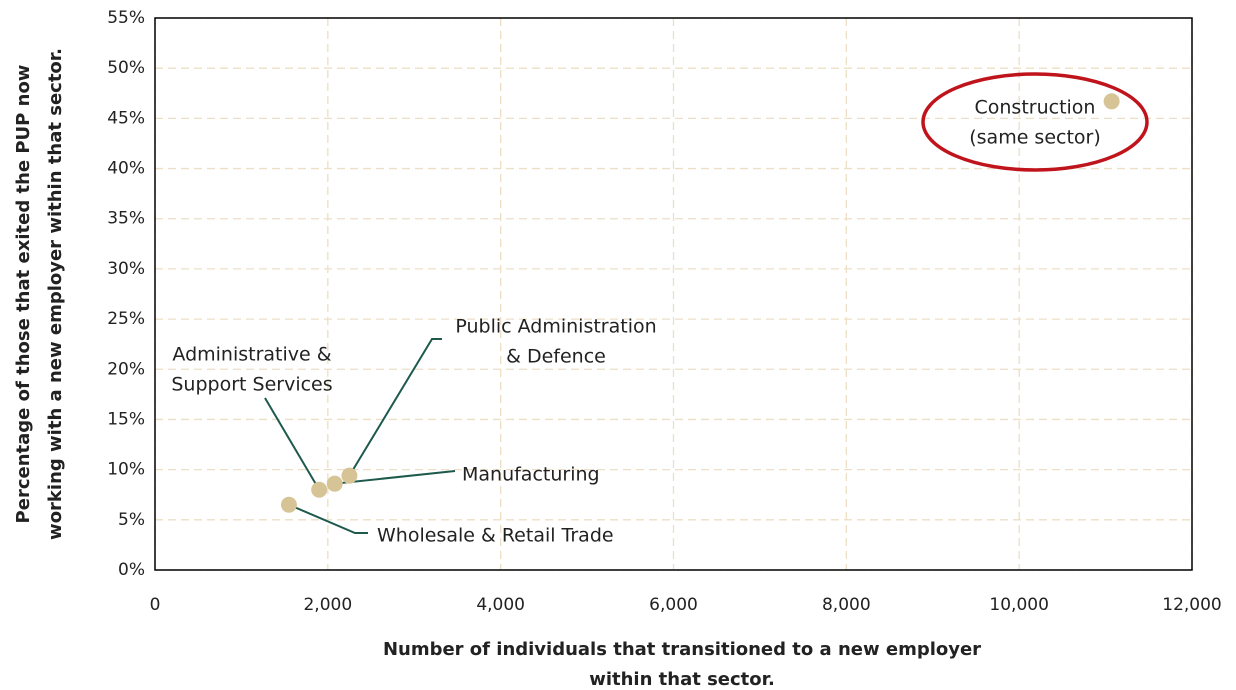  What do you see at coordinates (126, 169) in the screenshot?
I see `y-tick-label: 40%` at bounding box center [126, 169].